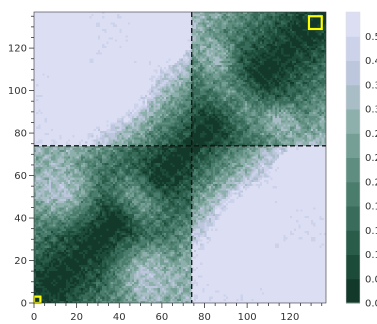 The width and height of the screenshot is (377, 324). Describe the element at coordinates (24, 304) in the screenshot. I see `y-tick-label: 0` at that location.